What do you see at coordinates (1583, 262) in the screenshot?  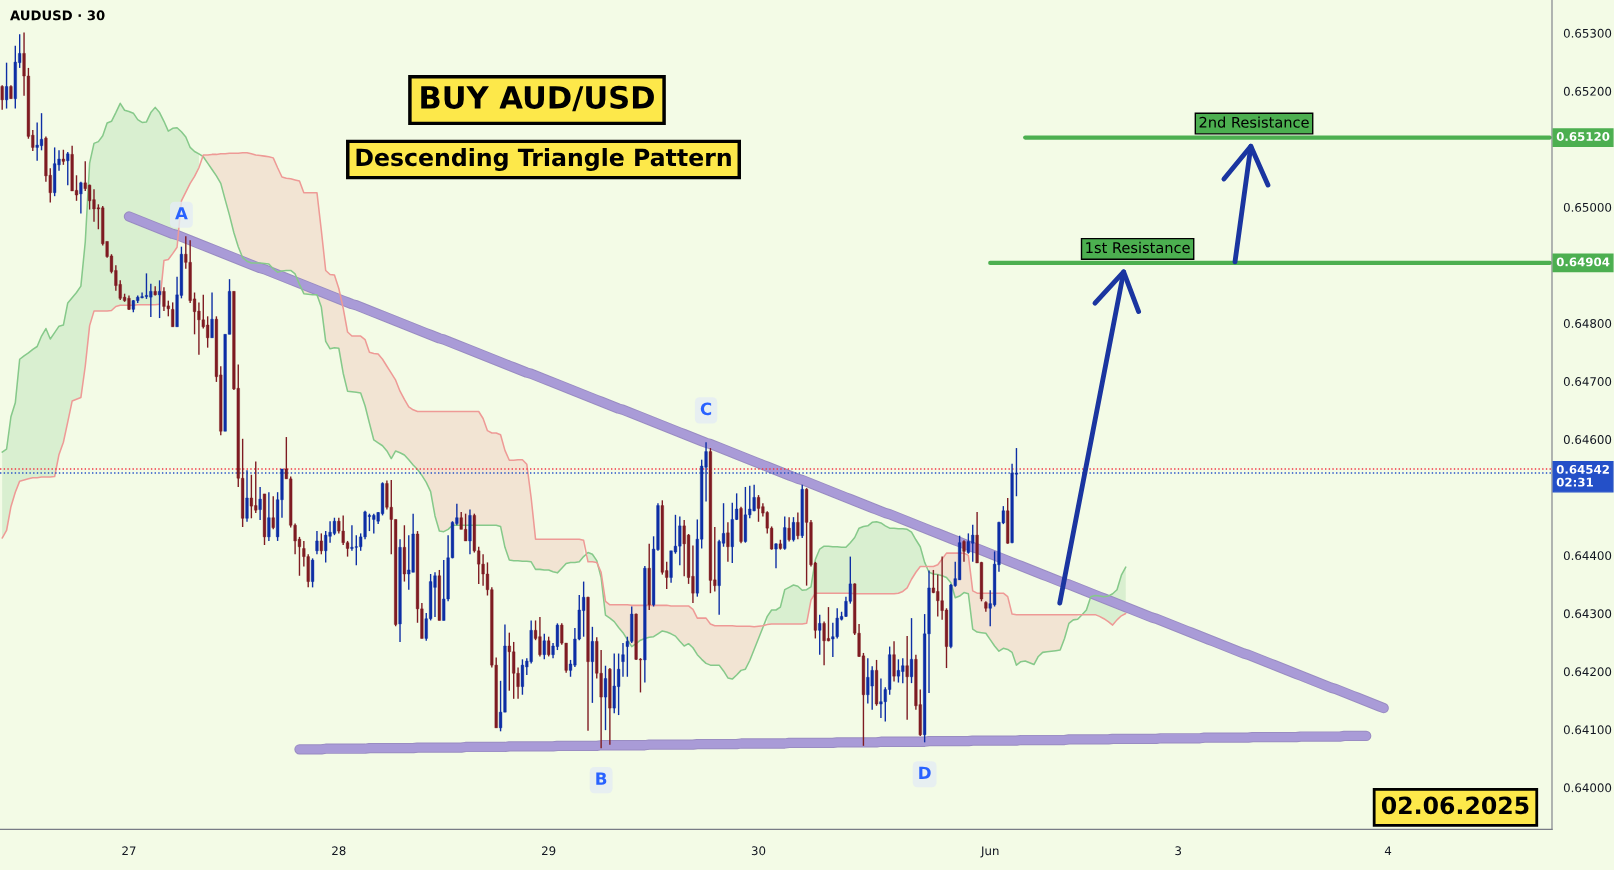 I see `data-label: 0.64904` at bounding box center [1583, 262].